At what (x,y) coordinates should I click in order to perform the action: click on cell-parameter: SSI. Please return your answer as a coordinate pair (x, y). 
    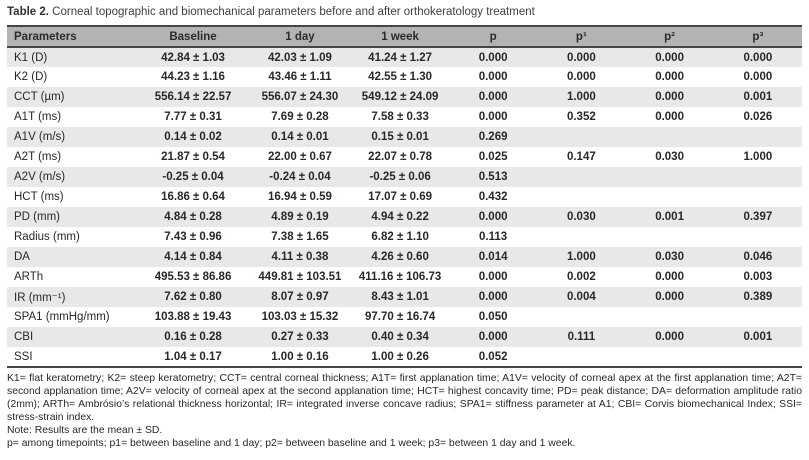
    Looking at the image, I should click on (23, 356).